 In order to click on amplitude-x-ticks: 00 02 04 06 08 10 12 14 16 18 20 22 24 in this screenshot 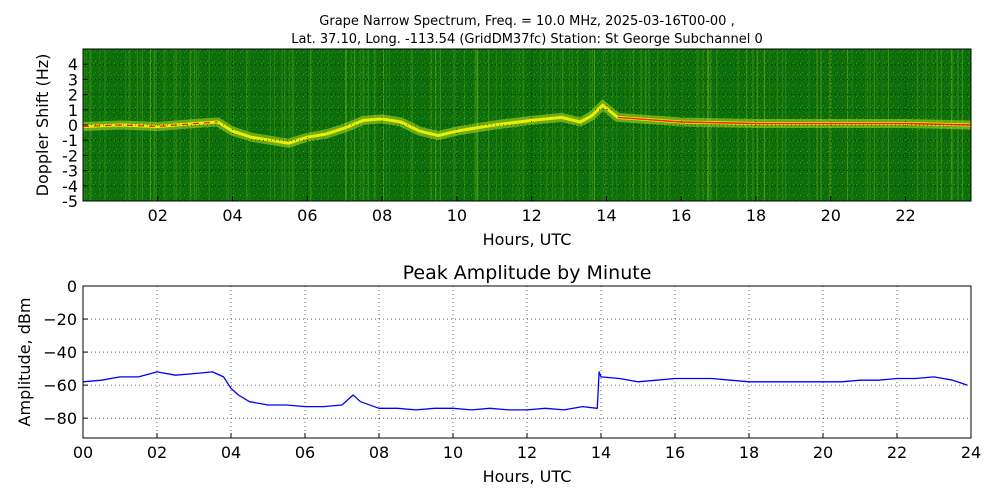, I will do `click(527, 447)`.